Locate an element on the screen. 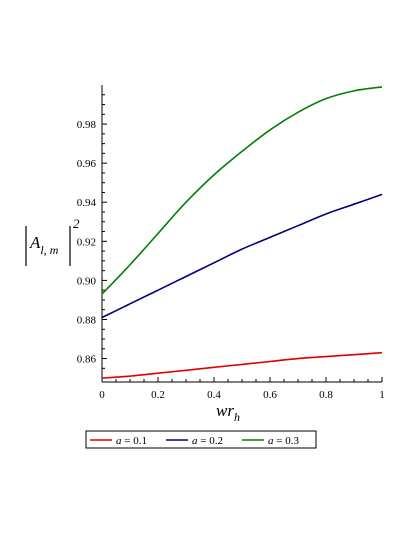 This screenshot has height=537, width=415. y-tick-label: 0.96 is located at coordinates (87, 164).